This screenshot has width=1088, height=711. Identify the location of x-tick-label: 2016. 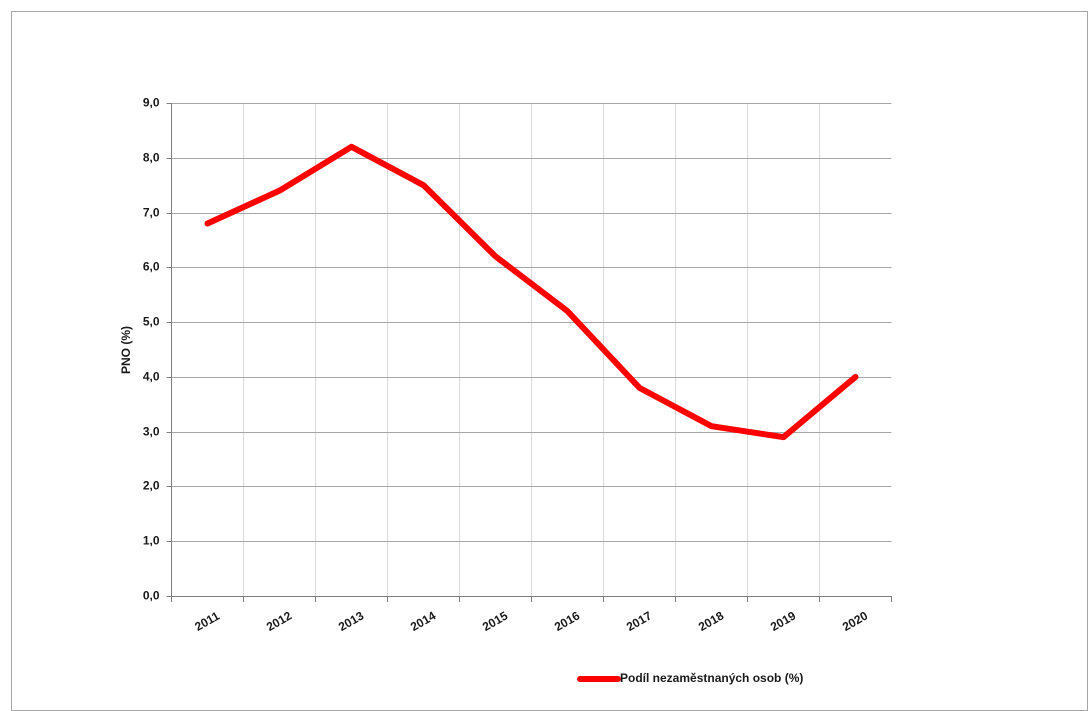
(567, 621).